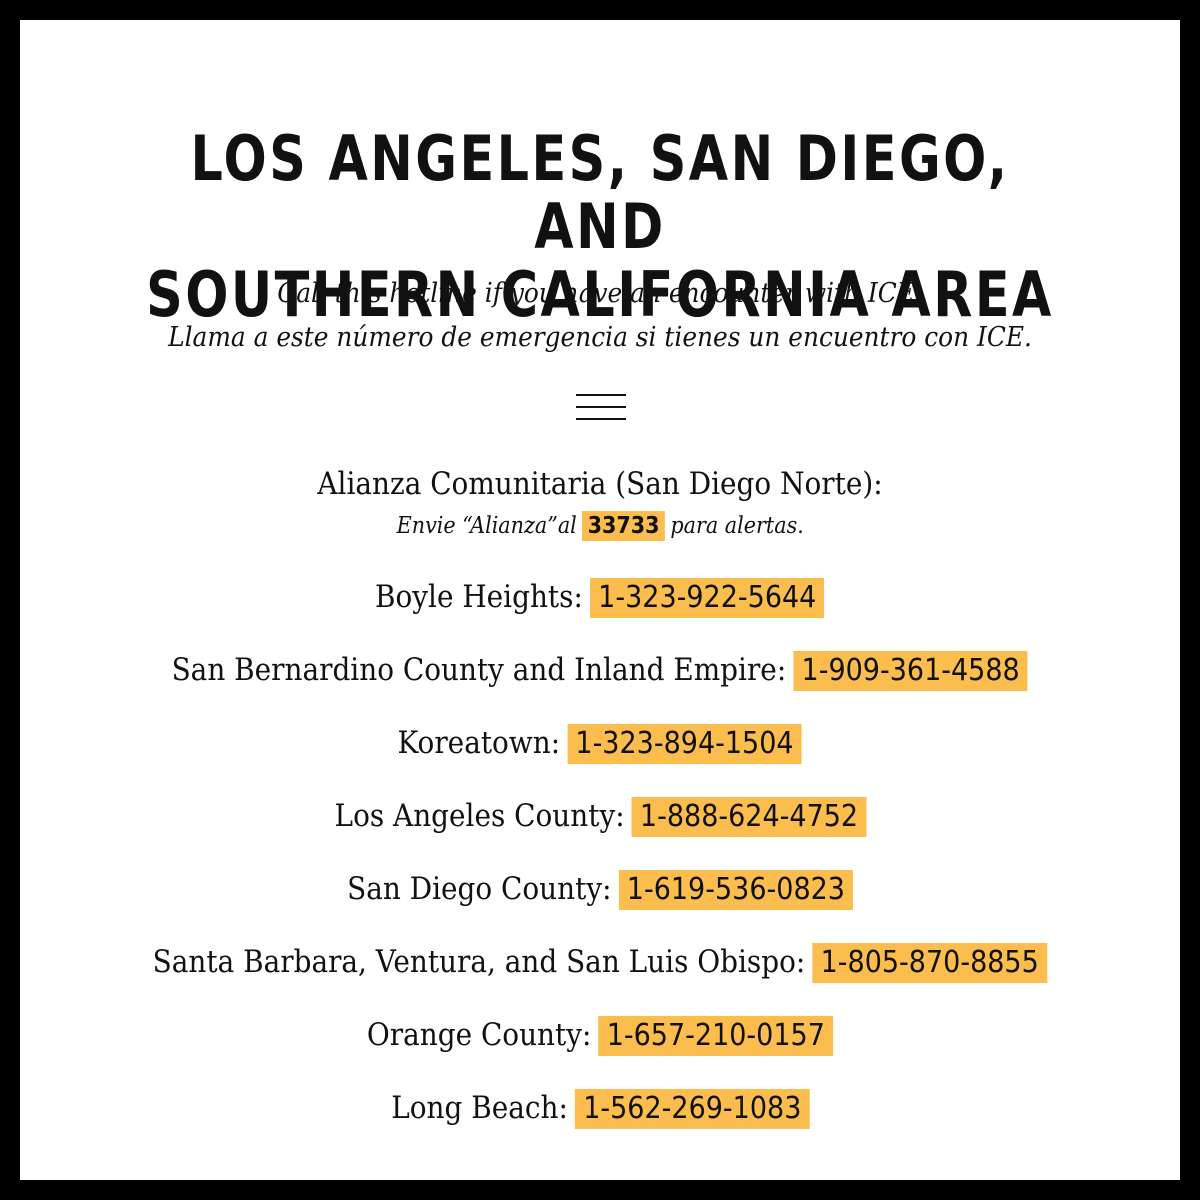 This screenshot has height=1200, width=1200. I want to click on alianza-text-after: para alertas., so click(737, 526).